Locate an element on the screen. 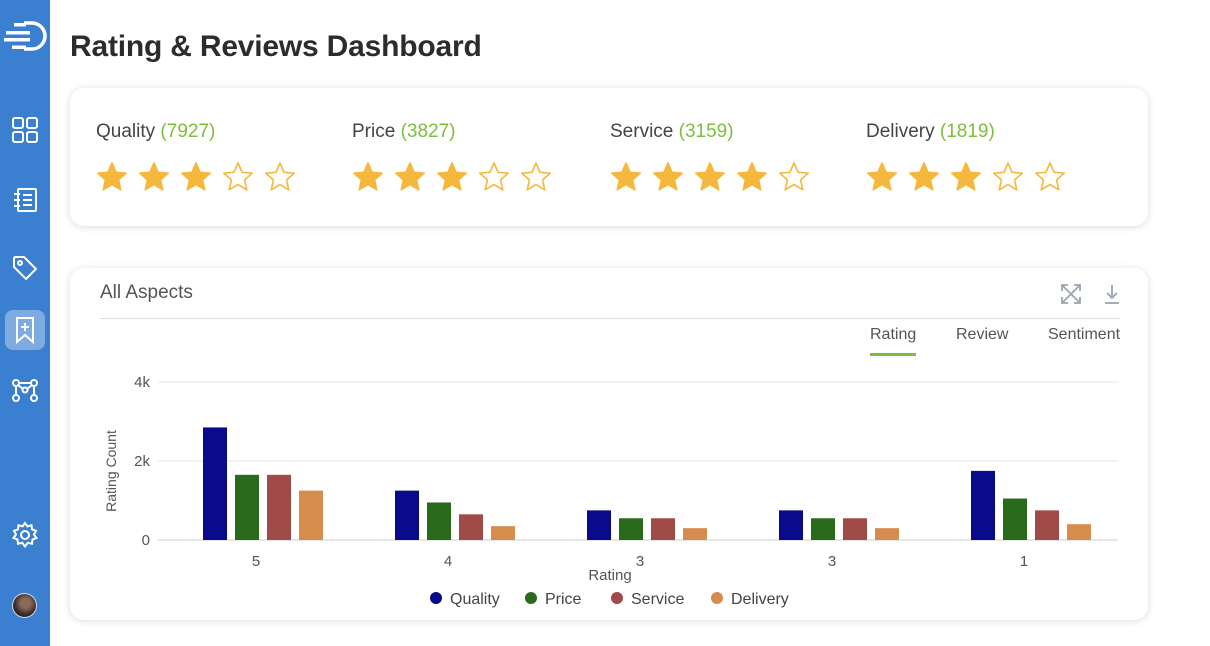 This screenshot has width=1210, height=646. x-tick-label: 5 is located at coordinates (256, 561).